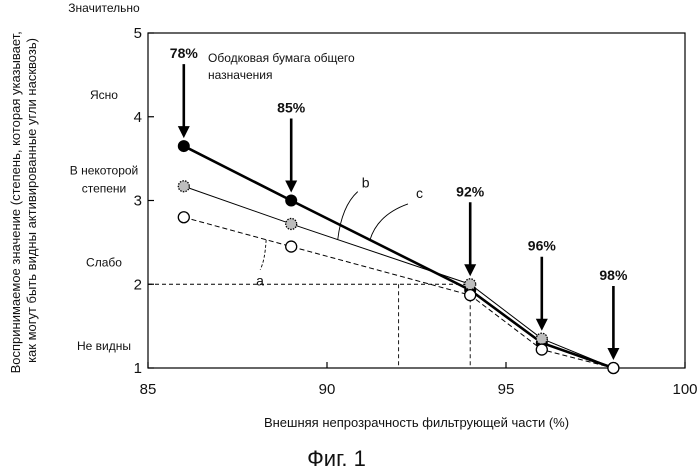 Image resolution: width=700 pixels, height=473 pixels. What do you see at coordinates (336, 458) in the screenshot?
I see `figure-caption: Фиг. 1` at bounding box center [336, 458].